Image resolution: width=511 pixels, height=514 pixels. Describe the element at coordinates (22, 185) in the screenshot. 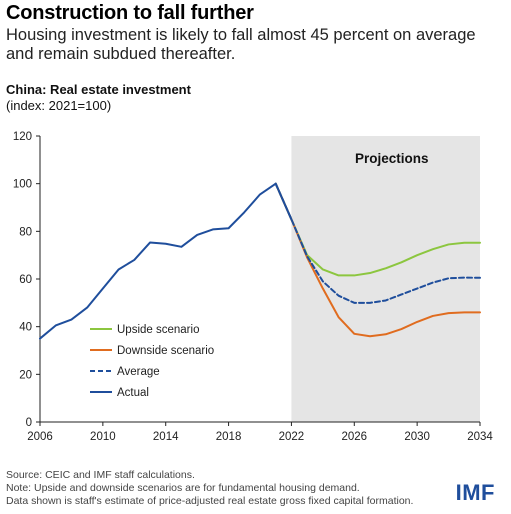

I see `y-tick-label: 100` at that location.